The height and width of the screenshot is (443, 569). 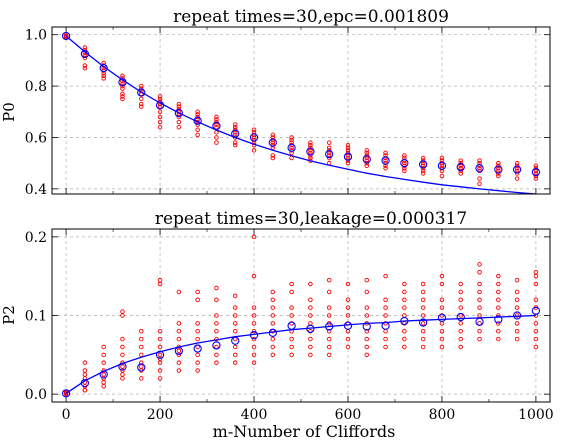 What do you see at coordinates (36, 87) in the screenshot?
I see `y-tick-label: 0.8` at bounding box center [36, 87].